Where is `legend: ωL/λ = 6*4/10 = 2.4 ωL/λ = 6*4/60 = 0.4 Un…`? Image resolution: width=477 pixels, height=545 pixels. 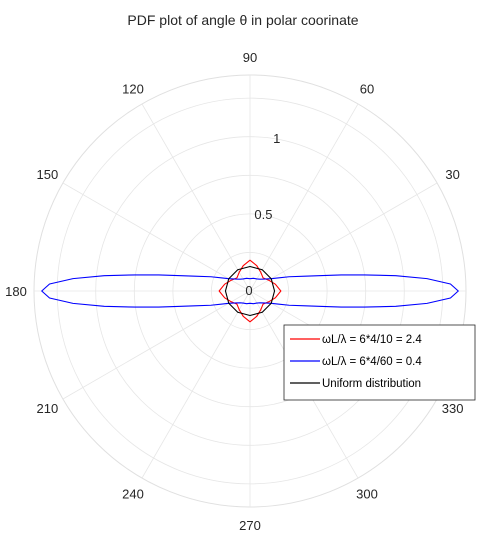 legend: ωL/λ = 6*4/10 = 2.4 ωL/λ = 6*4/60 = 0.4 Un… is located at coordinates (379, 362).